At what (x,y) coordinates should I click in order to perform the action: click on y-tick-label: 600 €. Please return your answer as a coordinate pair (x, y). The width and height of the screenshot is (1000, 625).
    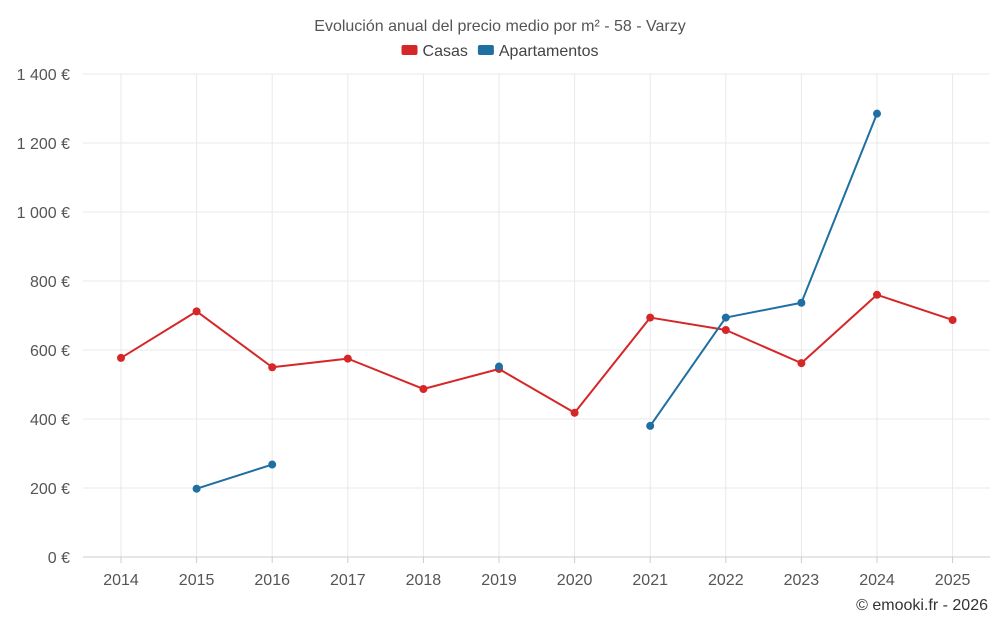
    Looking at the image, I should click on (50, 351).